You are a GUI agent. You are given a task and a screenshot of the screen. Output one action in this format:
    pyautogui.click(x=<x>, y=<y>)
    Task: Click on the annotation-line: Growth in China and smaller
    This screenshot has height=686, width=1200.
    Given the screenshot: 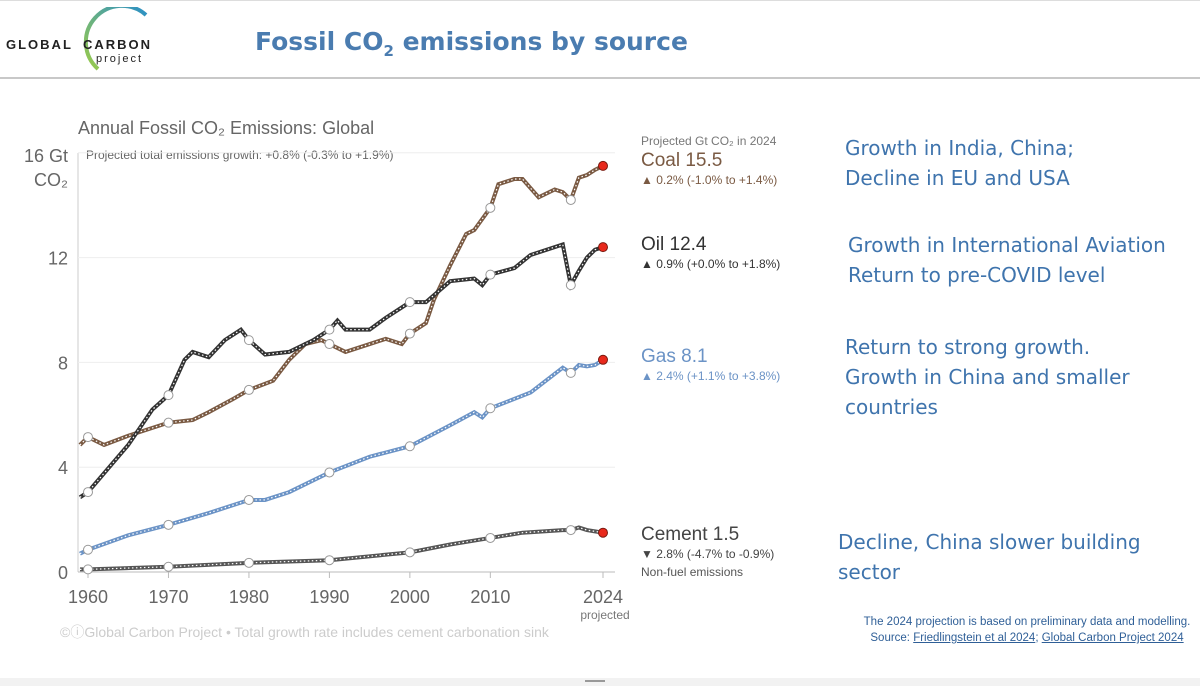 What is the action you would take?
    pyautogui.click(x=987, y=377)
    